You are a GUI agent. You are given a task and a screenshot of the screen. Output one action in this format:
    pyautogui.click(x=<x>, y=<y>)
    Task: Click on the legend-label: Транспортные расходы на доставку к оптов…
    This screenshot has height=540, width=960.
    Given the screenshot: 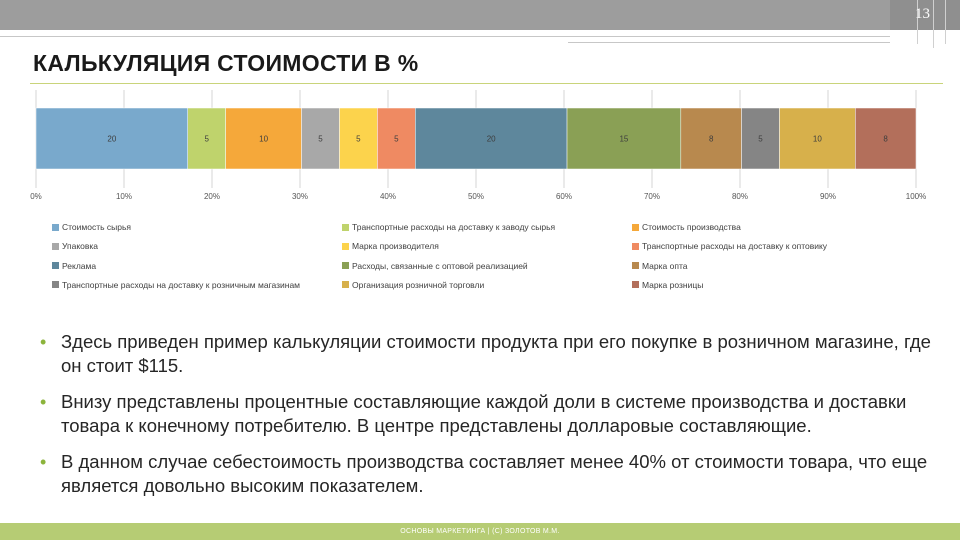 What is the action you would take?
    pyautogui.click(x=735, y=246)
    